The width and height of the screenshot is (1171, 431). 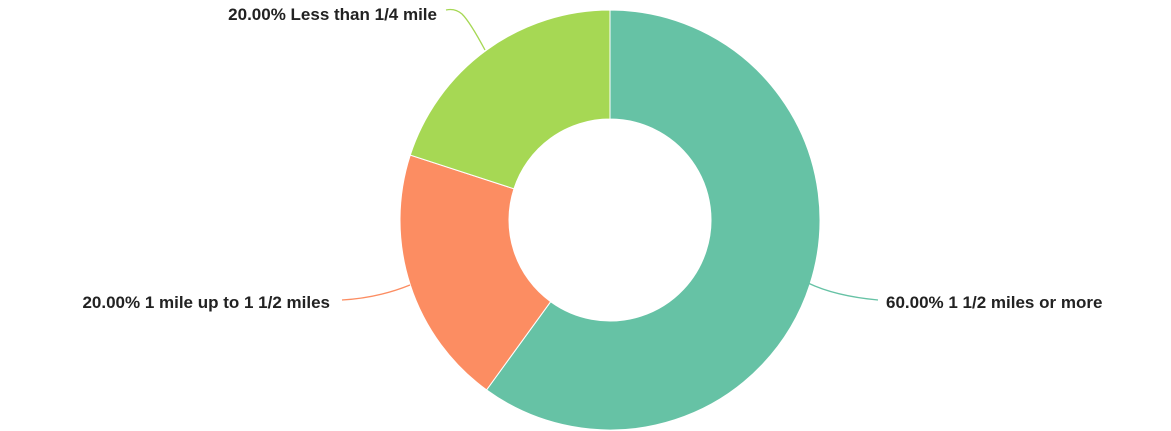 What do you see at coordinates (994, 302) in the screenshot?
I see `slice-label-1: 60.00% 1 1/2 miles or more` at bounding box center [994, 302].